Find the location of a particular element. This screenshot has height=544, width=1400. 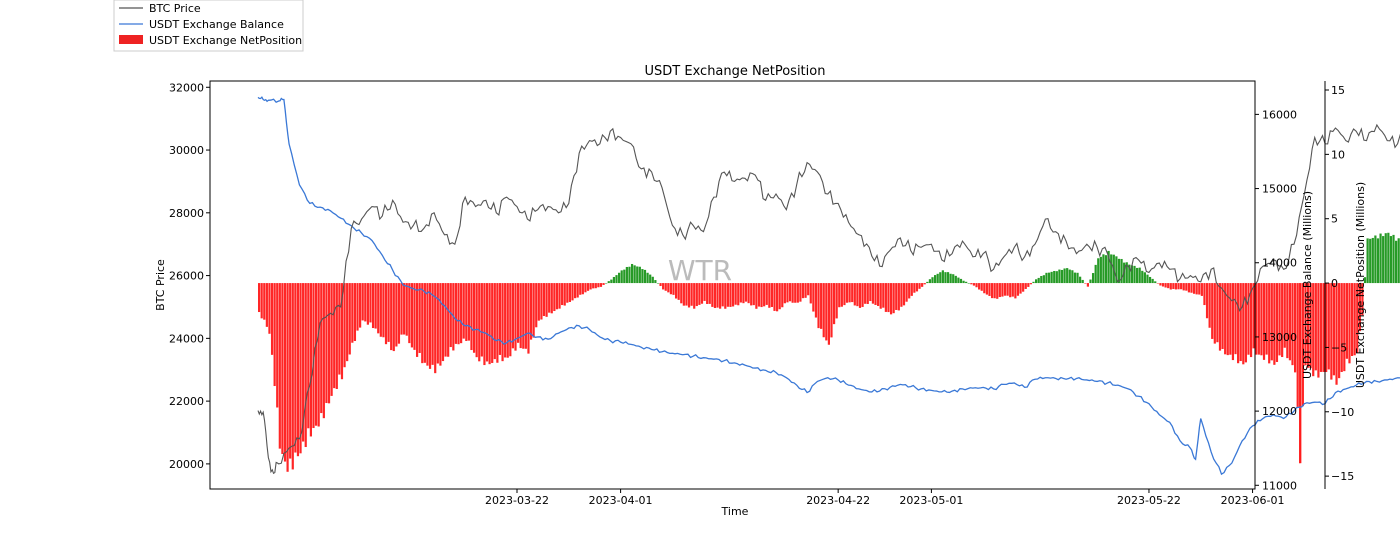

left-axis-ticks: 20000 22000 24000 26000 28000 30000 32000 is located at coordinates (189, 276).